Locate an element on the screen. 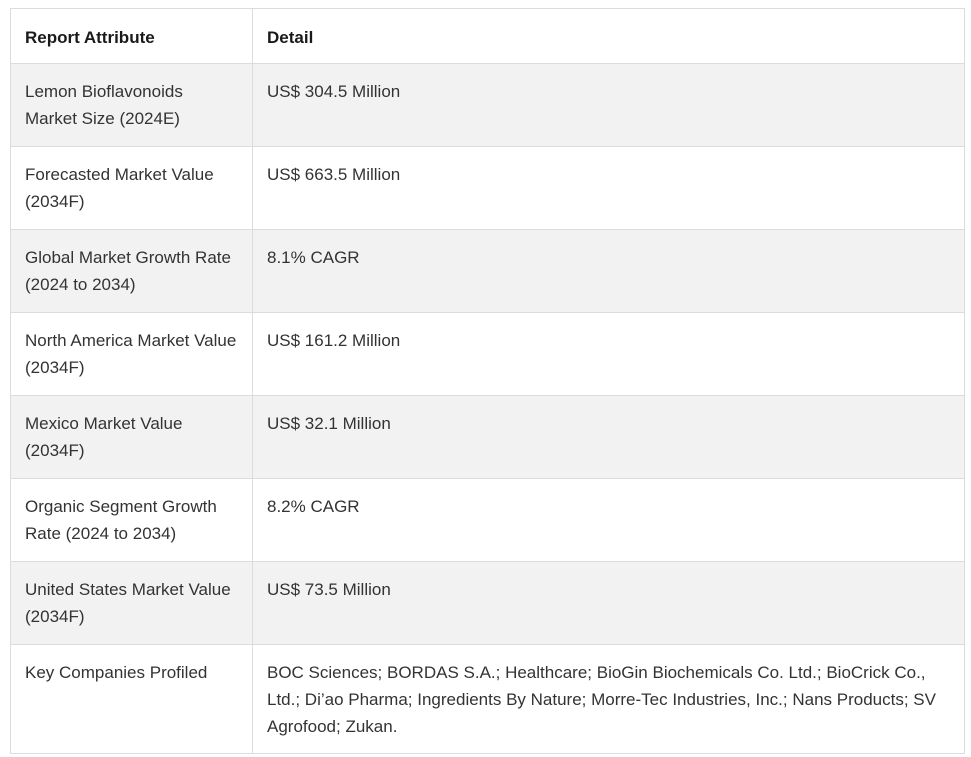 The image size is (971, 757). attribute-cell: Lemon Bioflavonoids Market Size (2024E) is located at coordinates (131, 105).